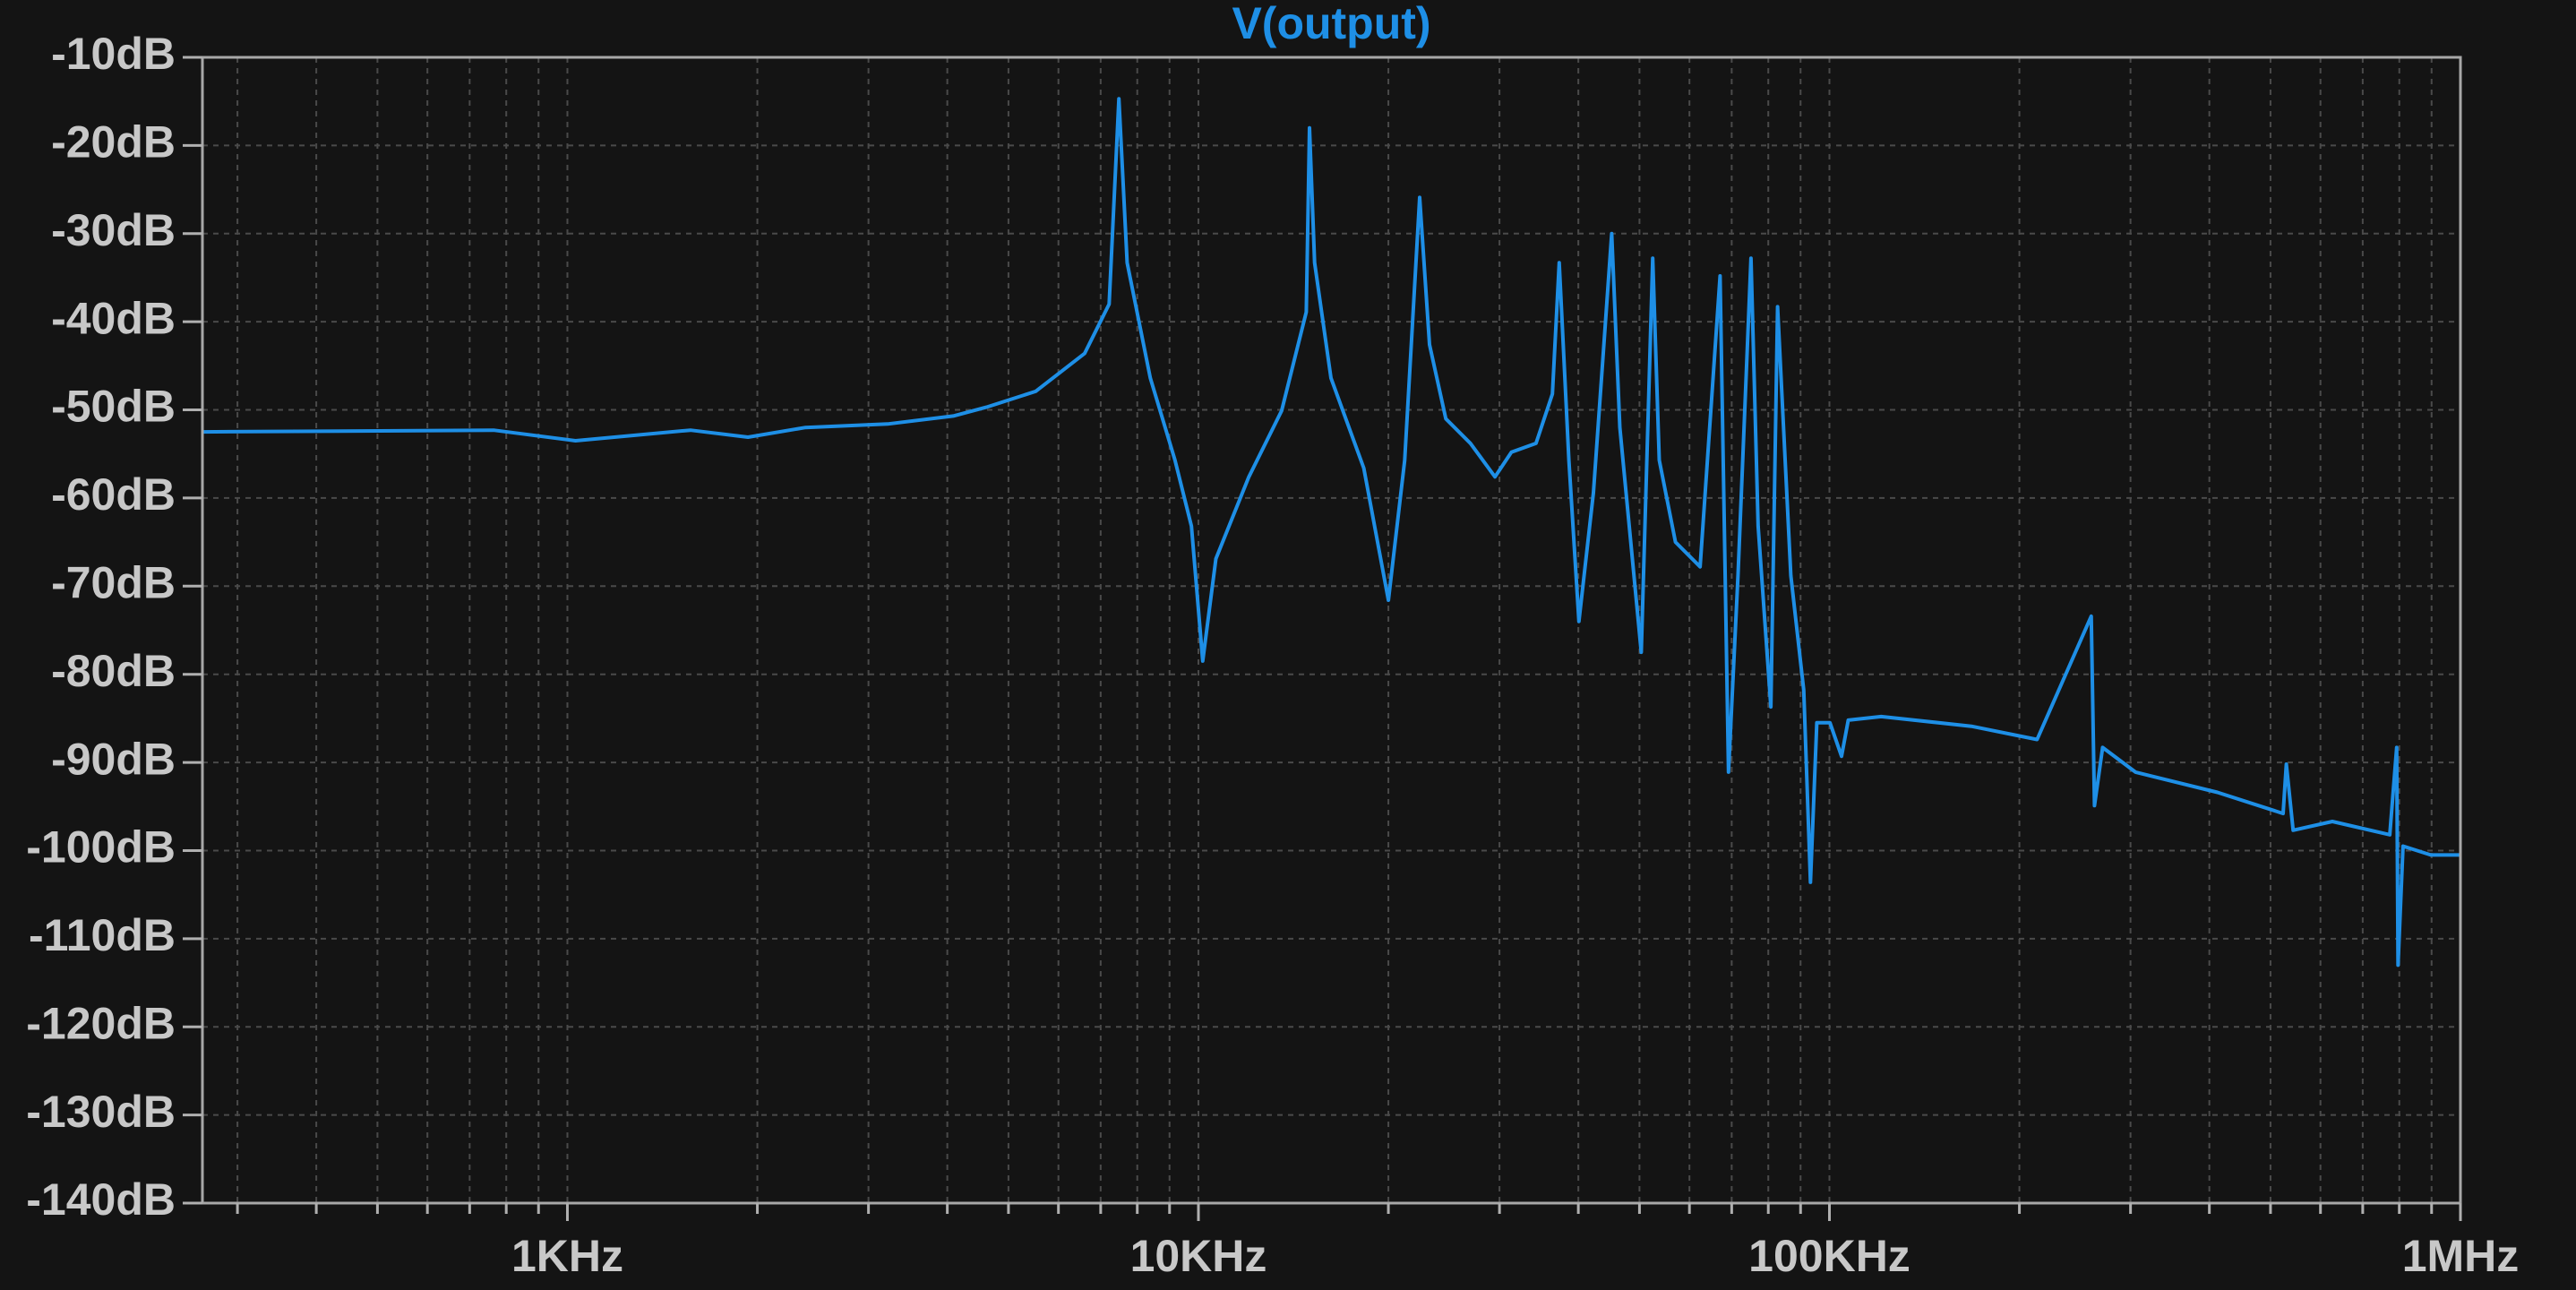 The image size is (2576, 1290). I want to click on y-tick-label: -130dB, so click(101, 1112).